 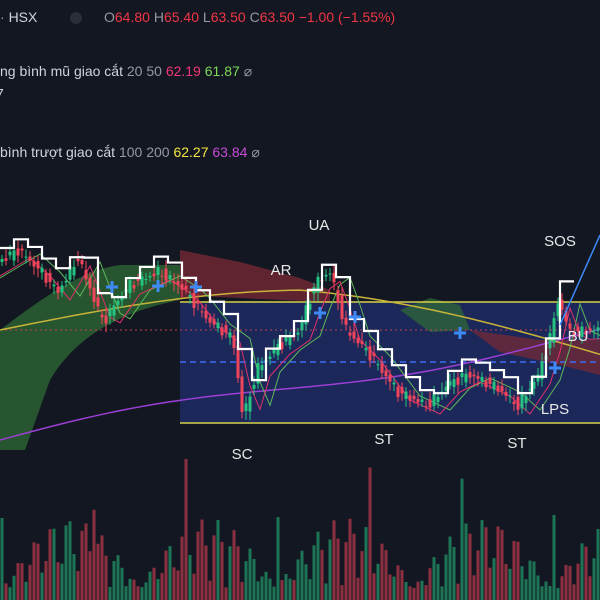 I want to click on annotation: SC, so click(x=242, y=454).